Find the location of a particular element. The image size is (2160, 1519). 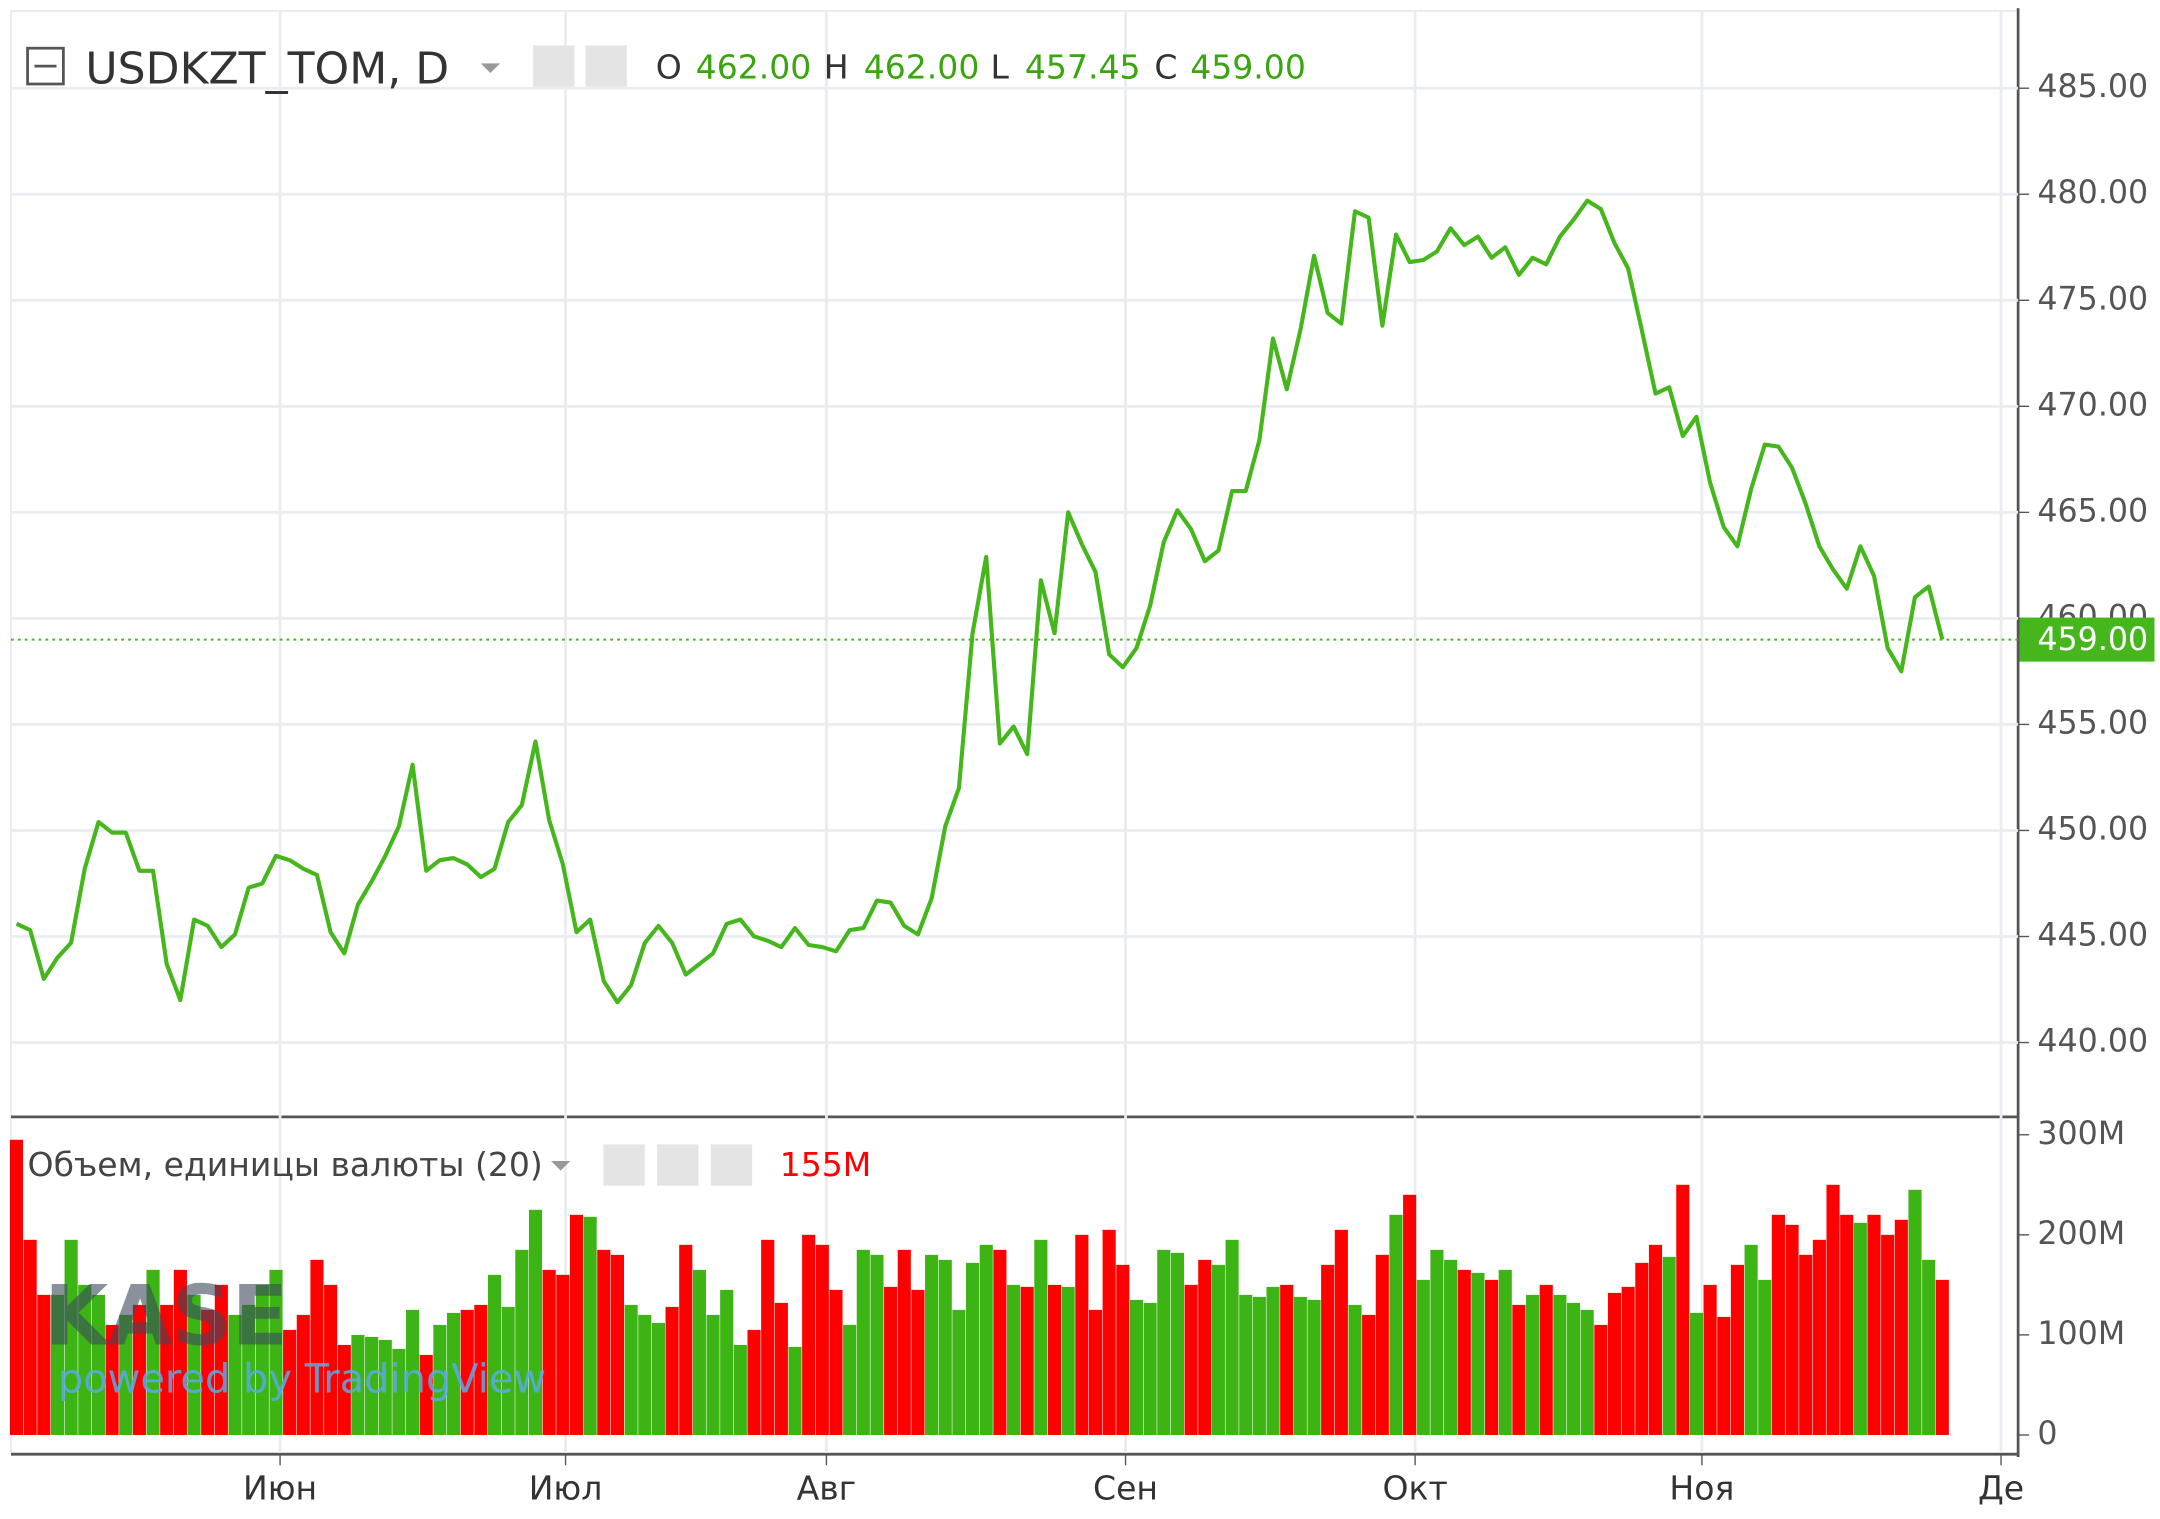

close-button is located at coordinates (731, 1165).